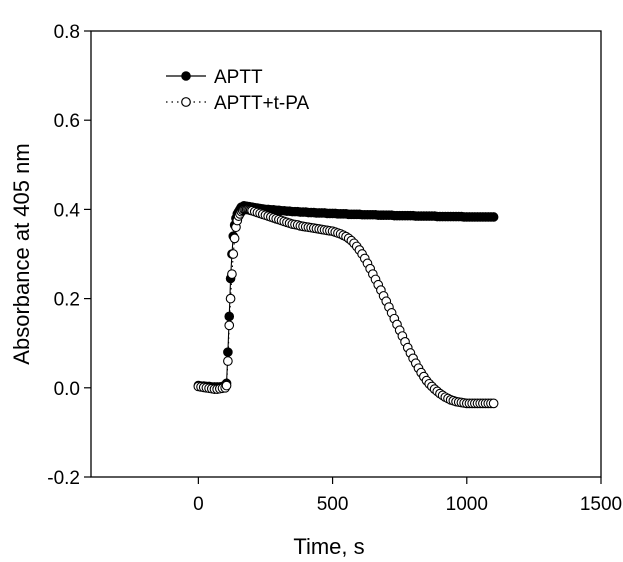  Describe the element at coordinates (467, 504) in the screenshot. I see `x-tick-label: 1000` at that location.